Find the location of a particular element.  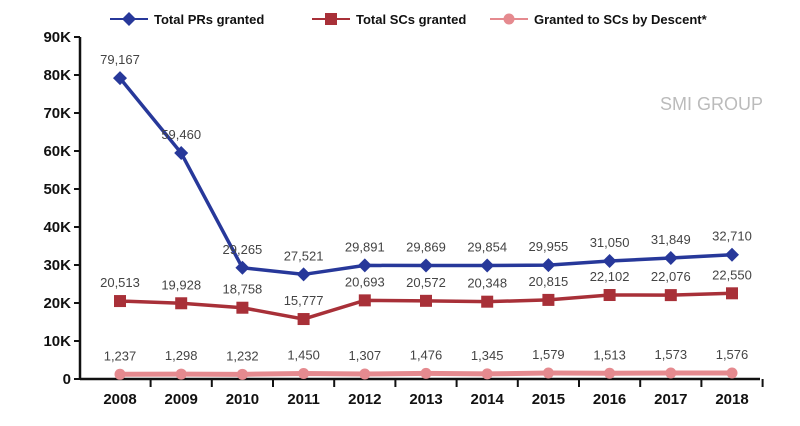

y-tick-label: 60K is located at coordinates (57, 151).